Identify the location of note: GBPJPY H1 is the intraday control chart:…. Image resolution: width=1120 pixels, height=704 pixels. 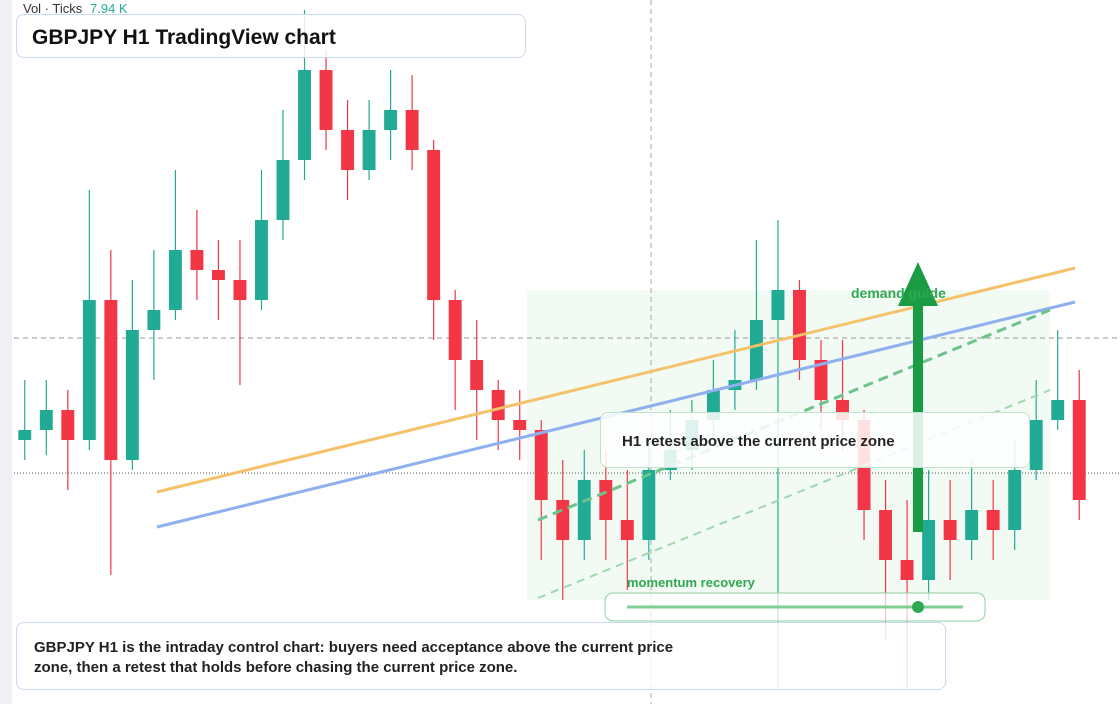
(481, 656).